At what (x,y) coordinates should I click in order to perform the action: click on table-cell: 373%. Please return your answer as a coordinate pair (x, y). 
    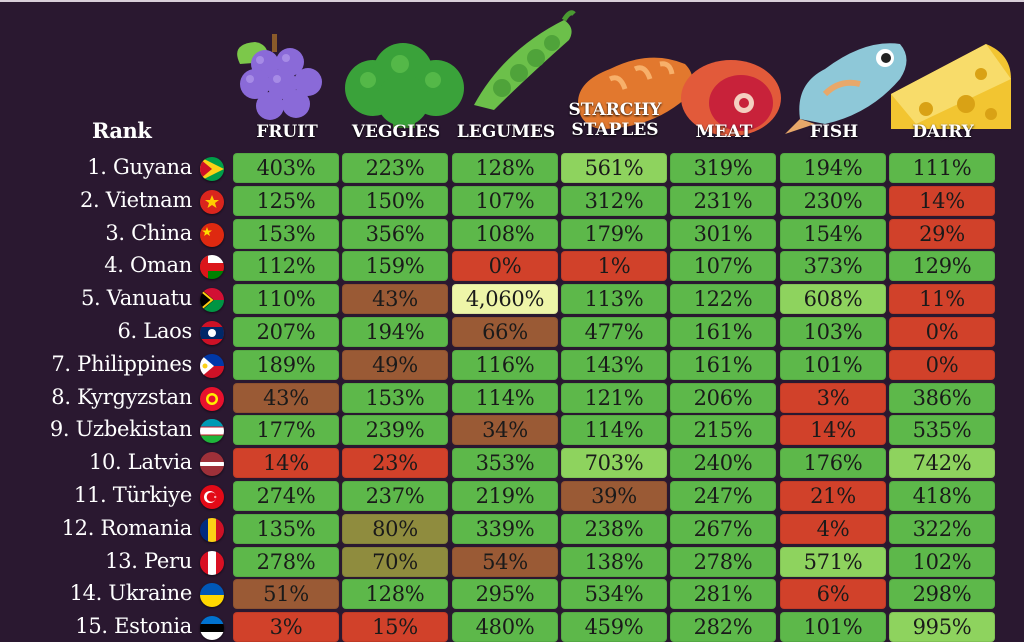
    Looking at the image, I should click on (833, 266).